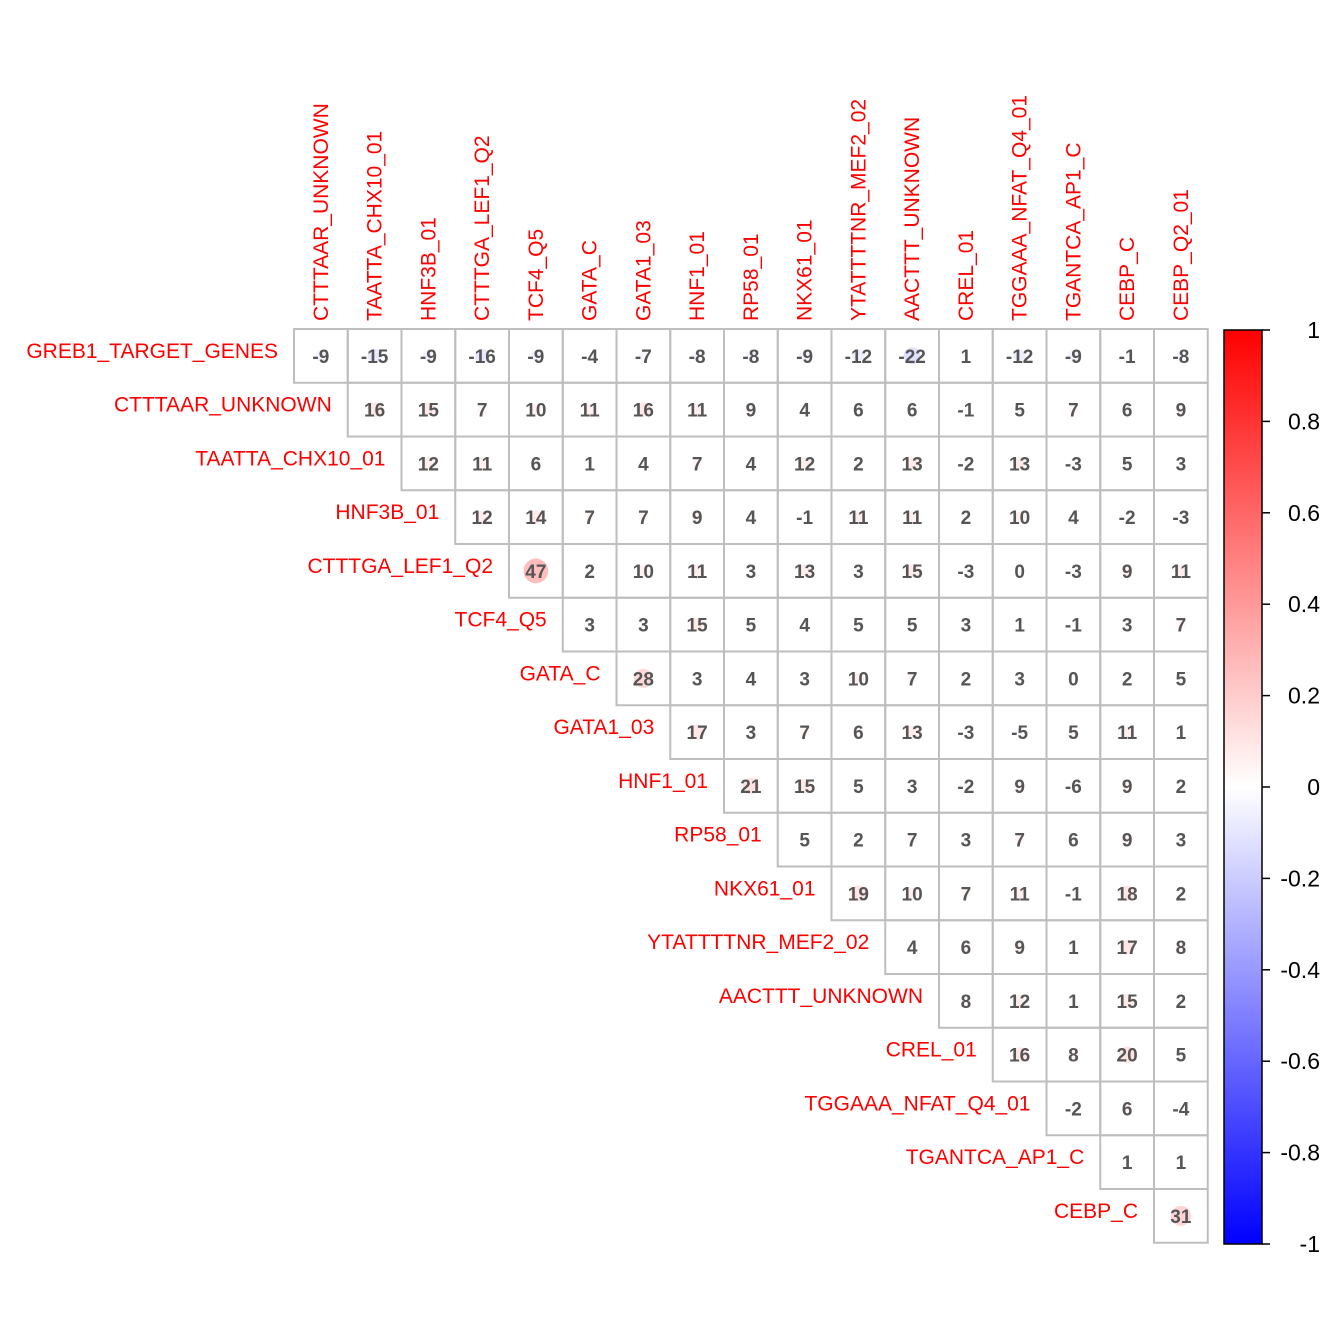 Image resolution: width=1344 pixels, height=1344 pixels. Describe the element at coordinates (1019, 733) in the screenshot. I see `cell-value: -5` at that location.